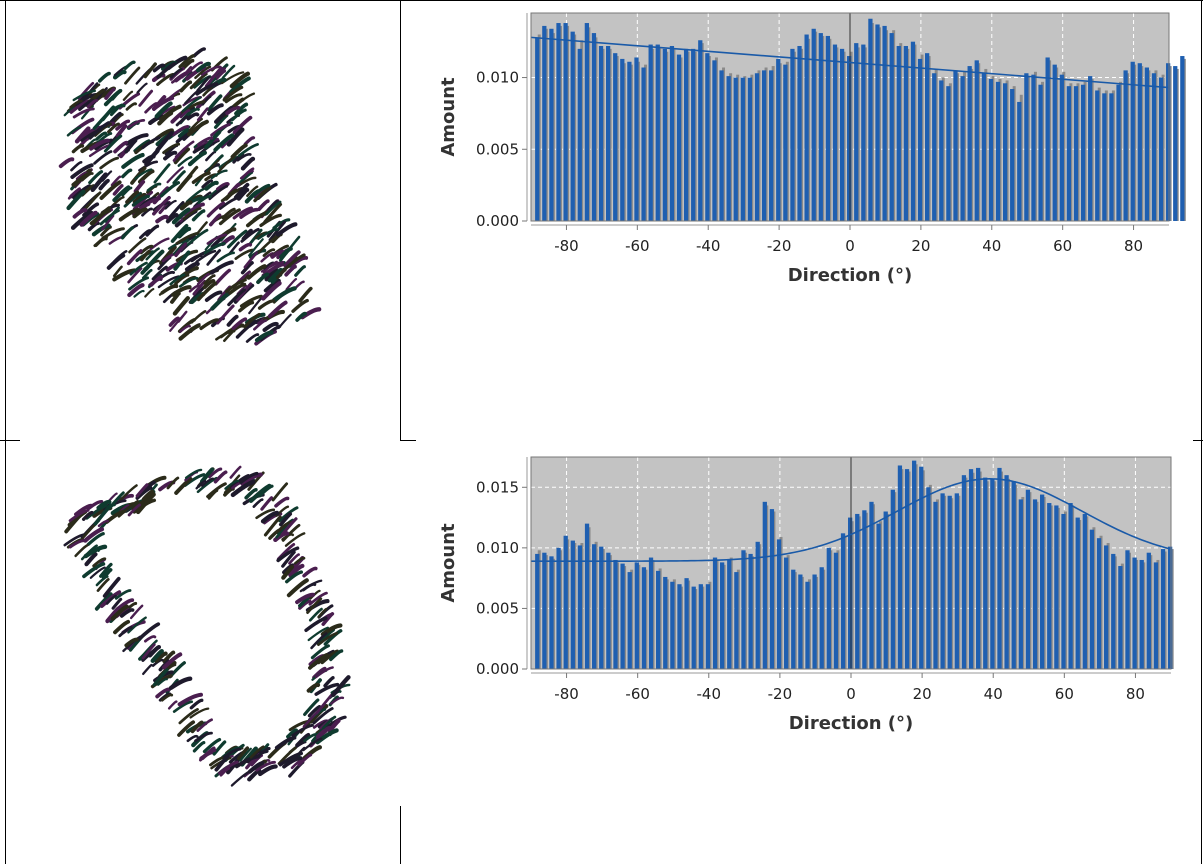 This screenshot has height=864, width=1203. I want to click on y-axis-title: Amount, so click(448, 563).